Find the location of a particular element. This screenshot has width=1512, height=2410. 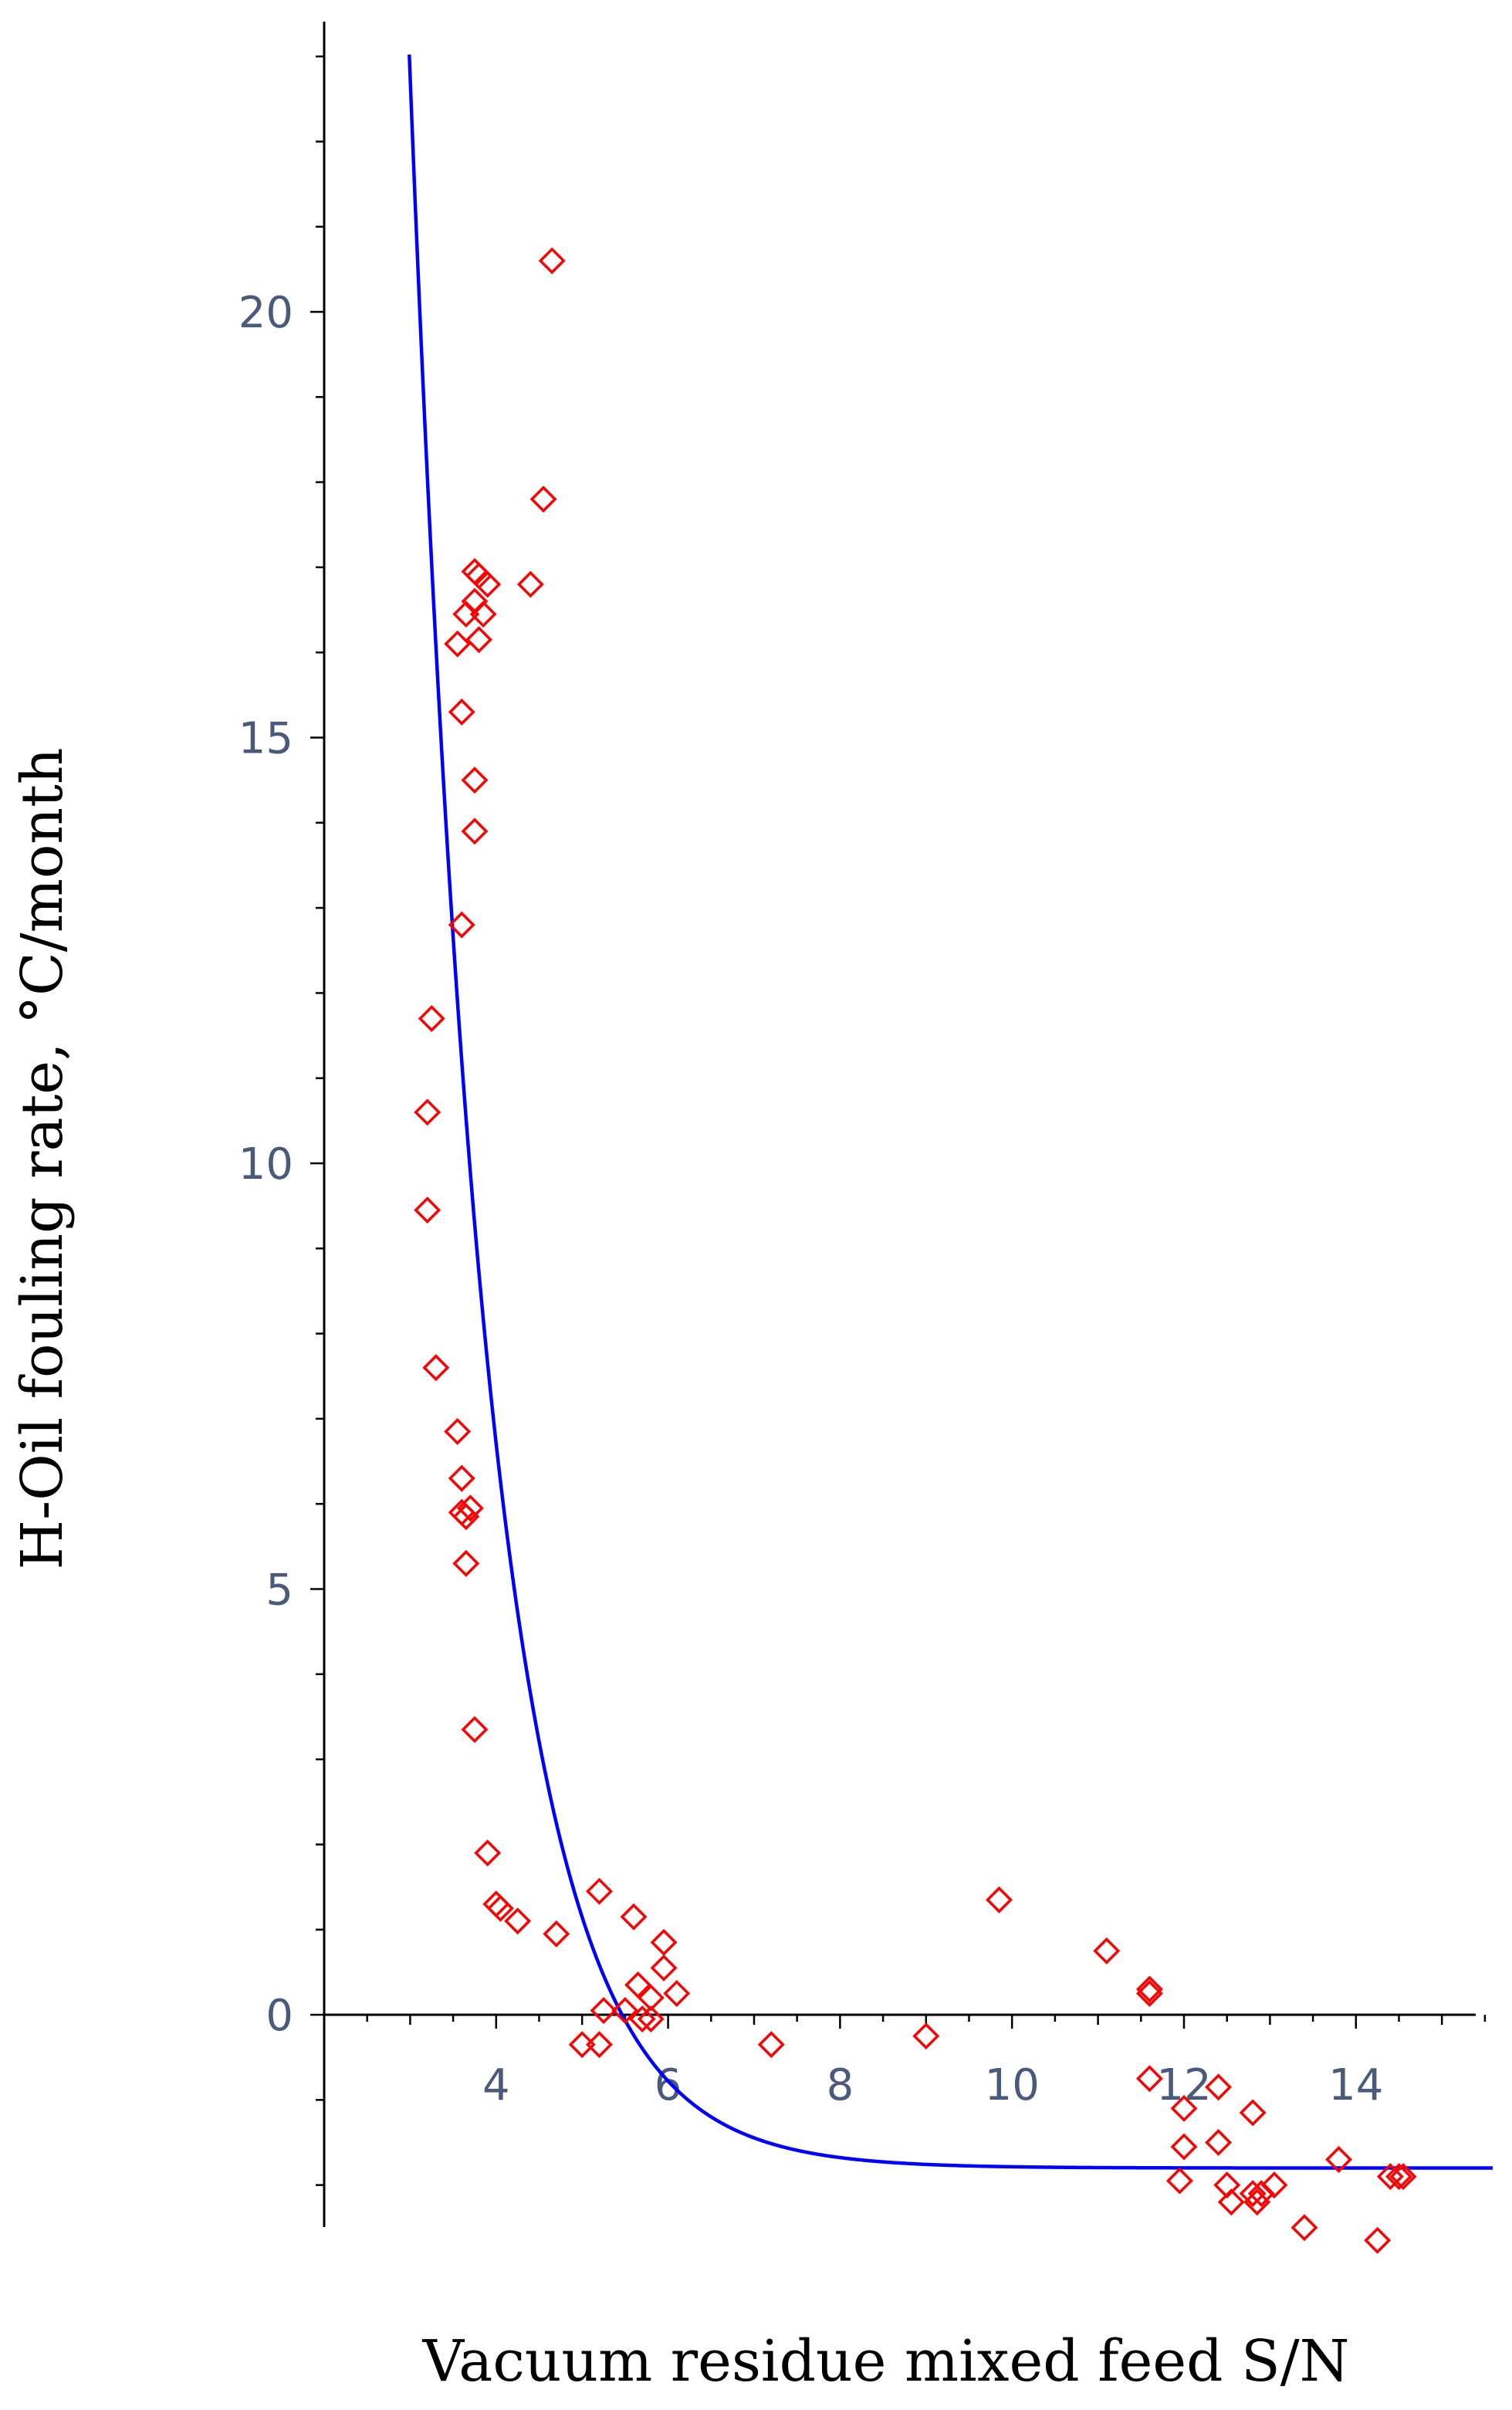

x-tick-label: 12 is located at coordinates (1183, 2085).